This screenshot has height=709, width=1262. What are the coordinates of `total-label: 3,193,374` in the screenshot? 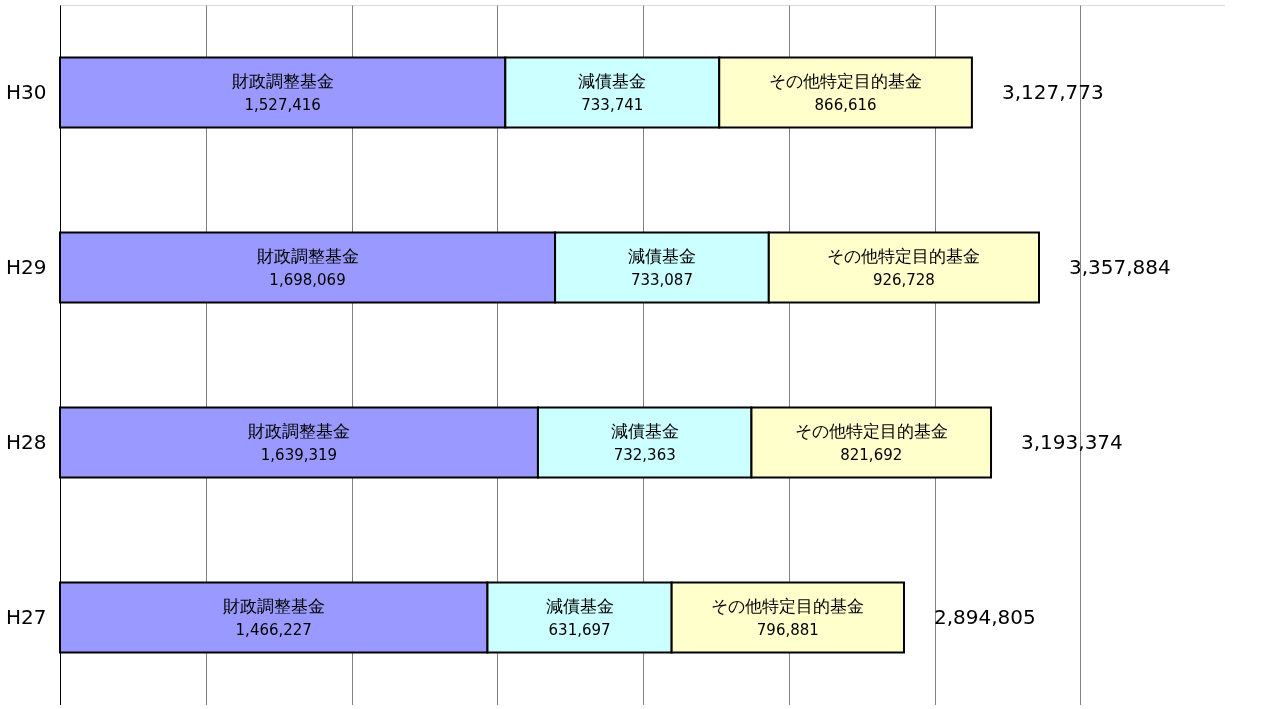 It's located at (1072, 441).